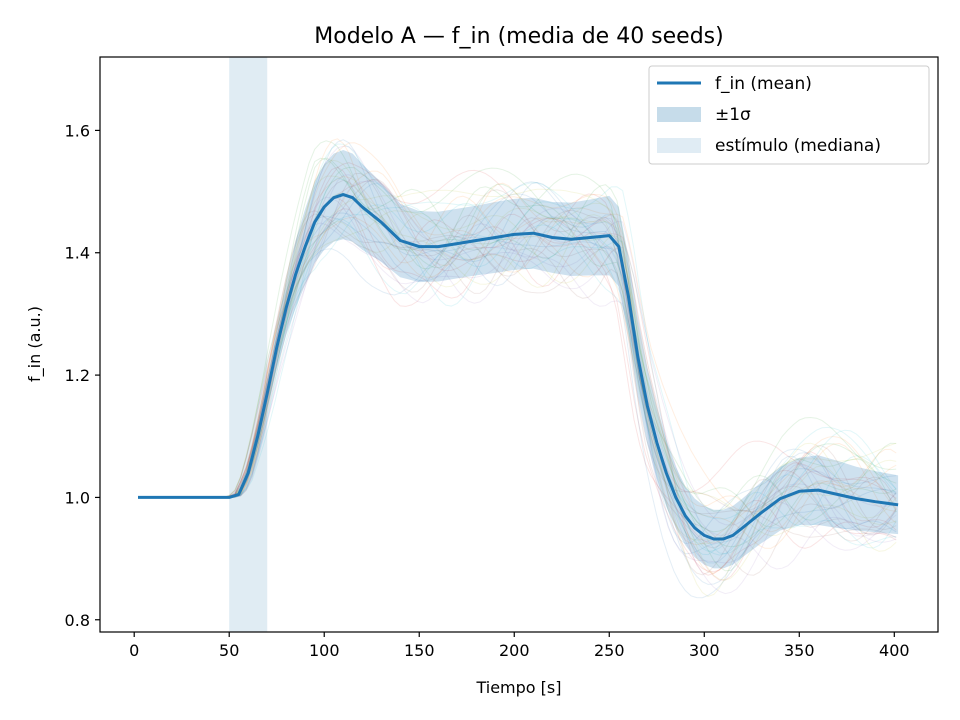 The width and height of the screenshot is (960, 720). Describe the element at coordinates (798, 146) in the screenshot. I see `legend-label-stimulus: estímulo (mediana)` at that location.